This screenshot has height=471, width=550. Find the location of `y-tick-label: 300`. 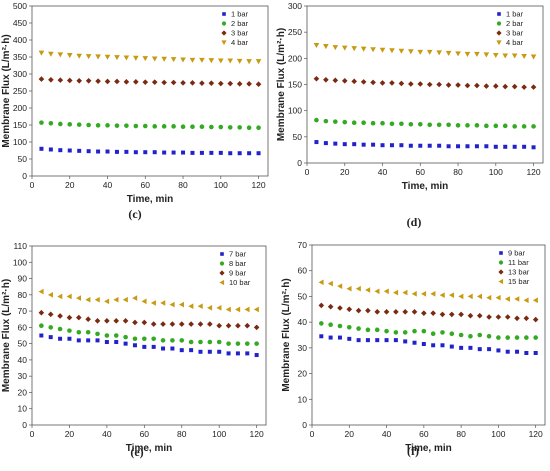

y-tick-label: 300 is located at coordinates (295, 6).